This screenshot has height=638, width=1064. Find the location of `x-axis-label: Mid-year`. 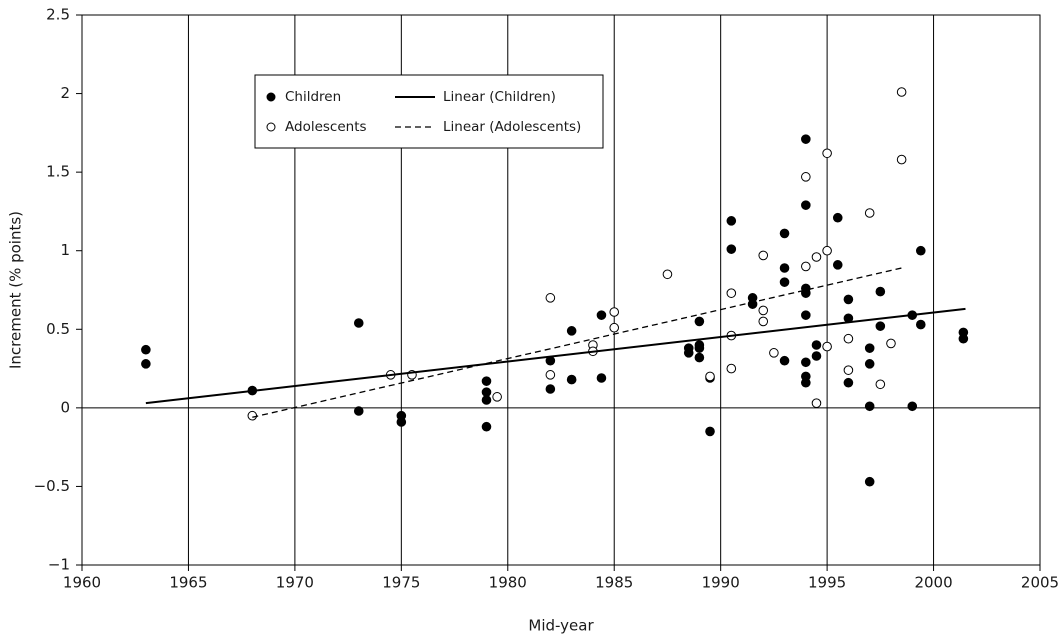

x-axis-label: Mid-year is located at coordinates (561, 626).